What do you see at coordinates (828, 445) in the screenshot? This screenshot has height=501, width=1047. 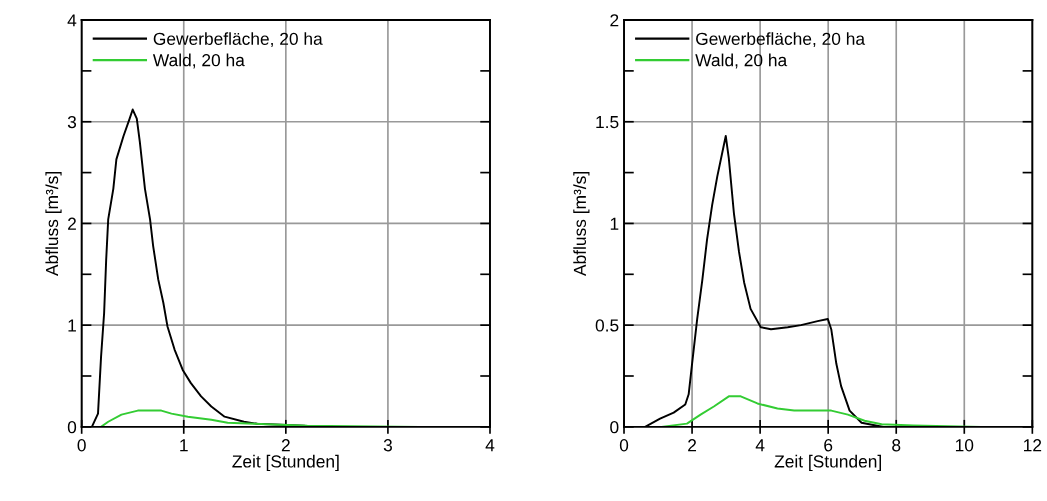 I see `x-tick-label: 6` at bounding box center [828, 445].